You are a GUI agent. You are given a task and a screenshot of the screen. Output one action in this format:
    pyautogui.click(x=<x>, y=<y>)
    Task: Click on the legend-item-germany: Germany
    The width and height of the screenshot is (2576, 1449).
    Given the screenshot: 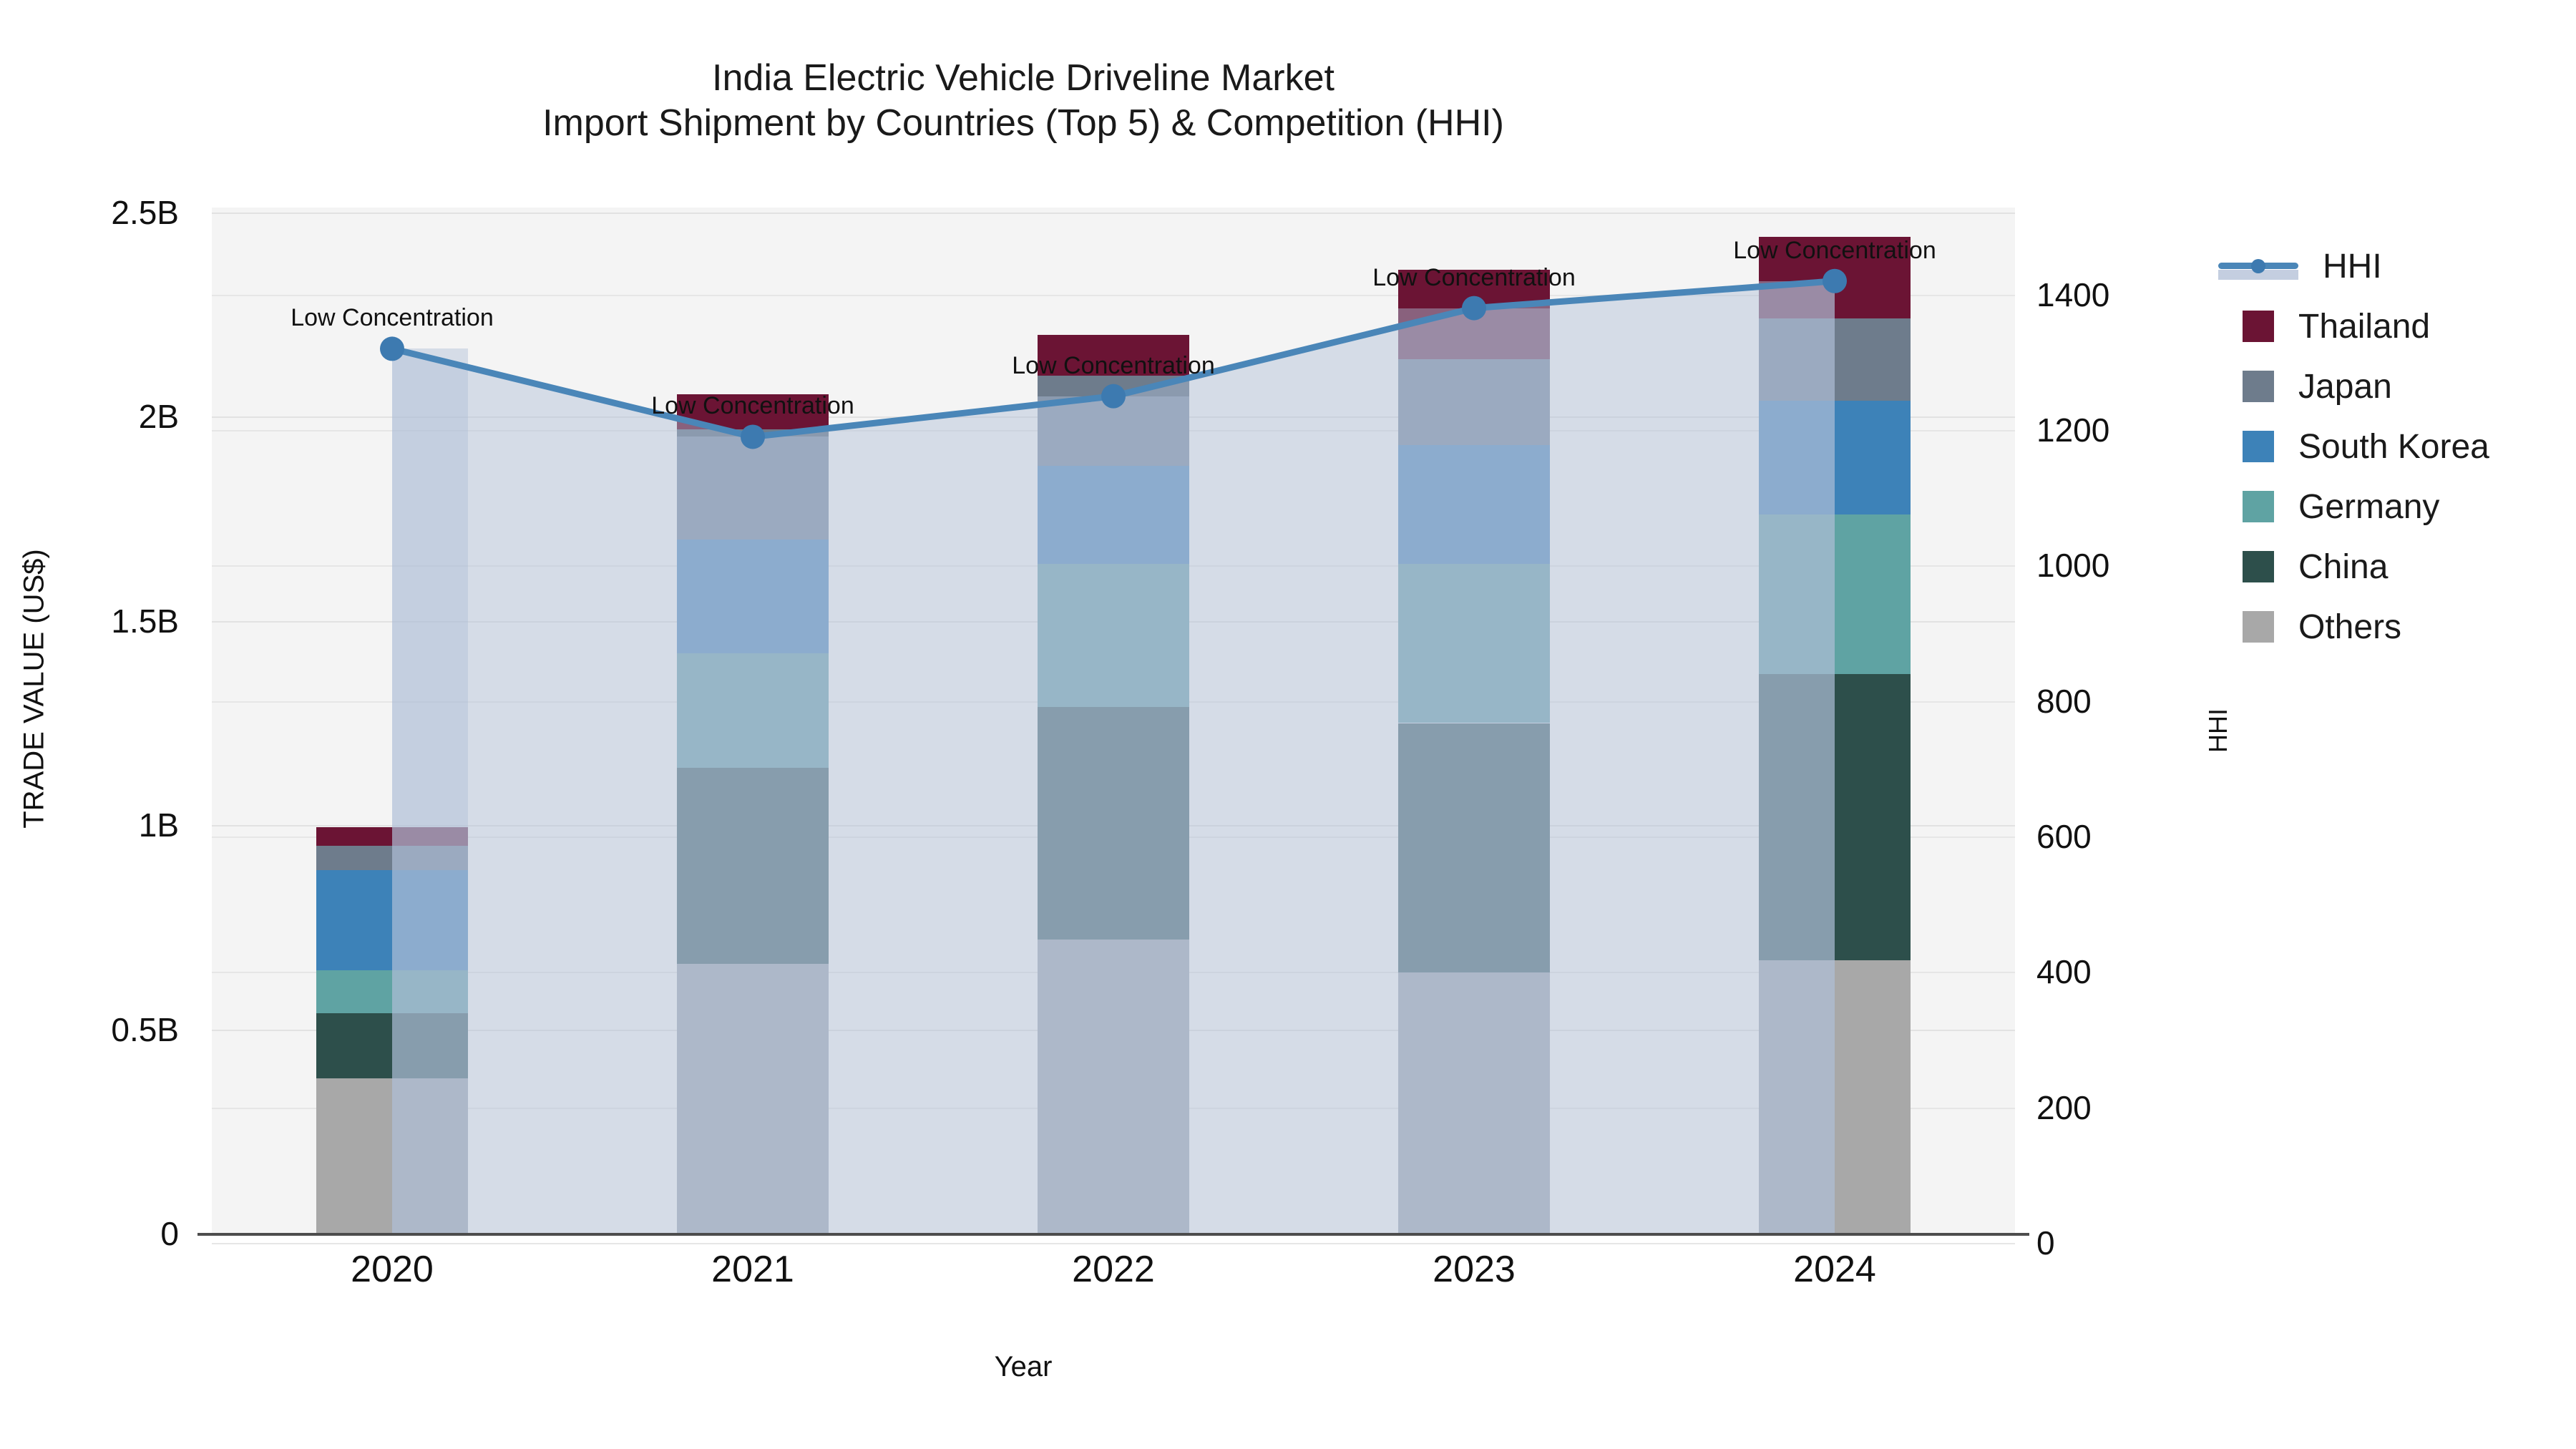 What is the action you would take?
    pyautogui.click(x=2353, y=507)
    